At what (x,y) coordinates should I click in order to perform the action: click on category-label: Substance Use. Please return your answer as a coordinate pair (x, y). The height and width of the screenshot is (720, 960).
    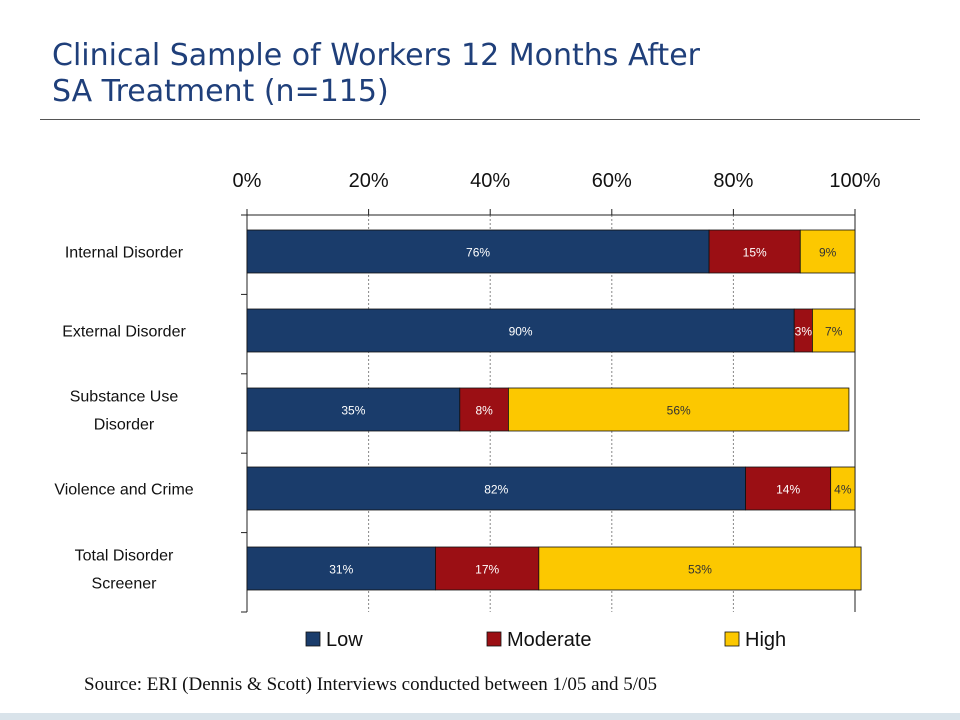
    Looking at the image, I should click on (124, 397).